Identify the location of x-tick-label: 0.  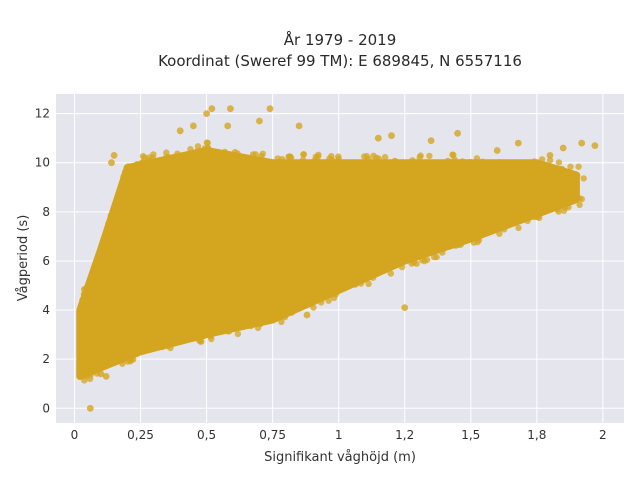
(75, 435).